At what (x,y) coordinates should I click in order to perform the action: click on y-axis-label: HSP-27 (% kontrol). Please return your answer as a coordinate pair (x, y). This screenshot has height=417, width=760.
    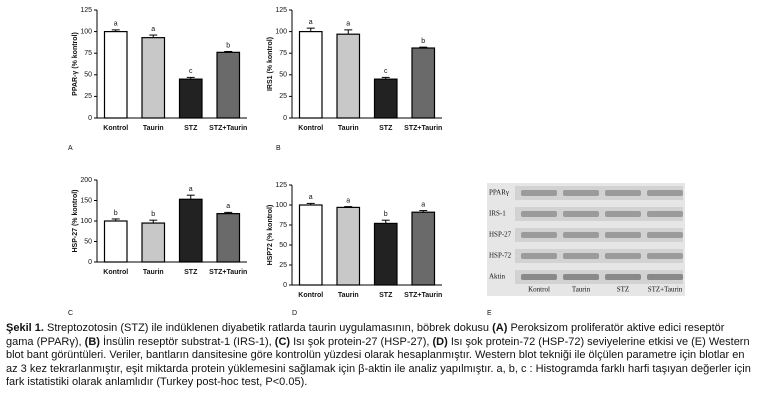
    Looking at the image, I should click on (75, 220).